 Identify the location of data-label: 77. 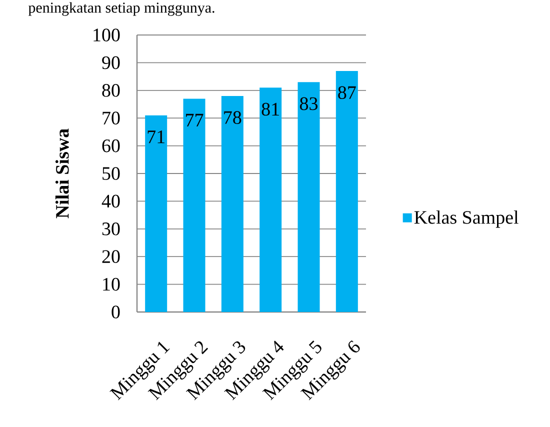
(195, 120).